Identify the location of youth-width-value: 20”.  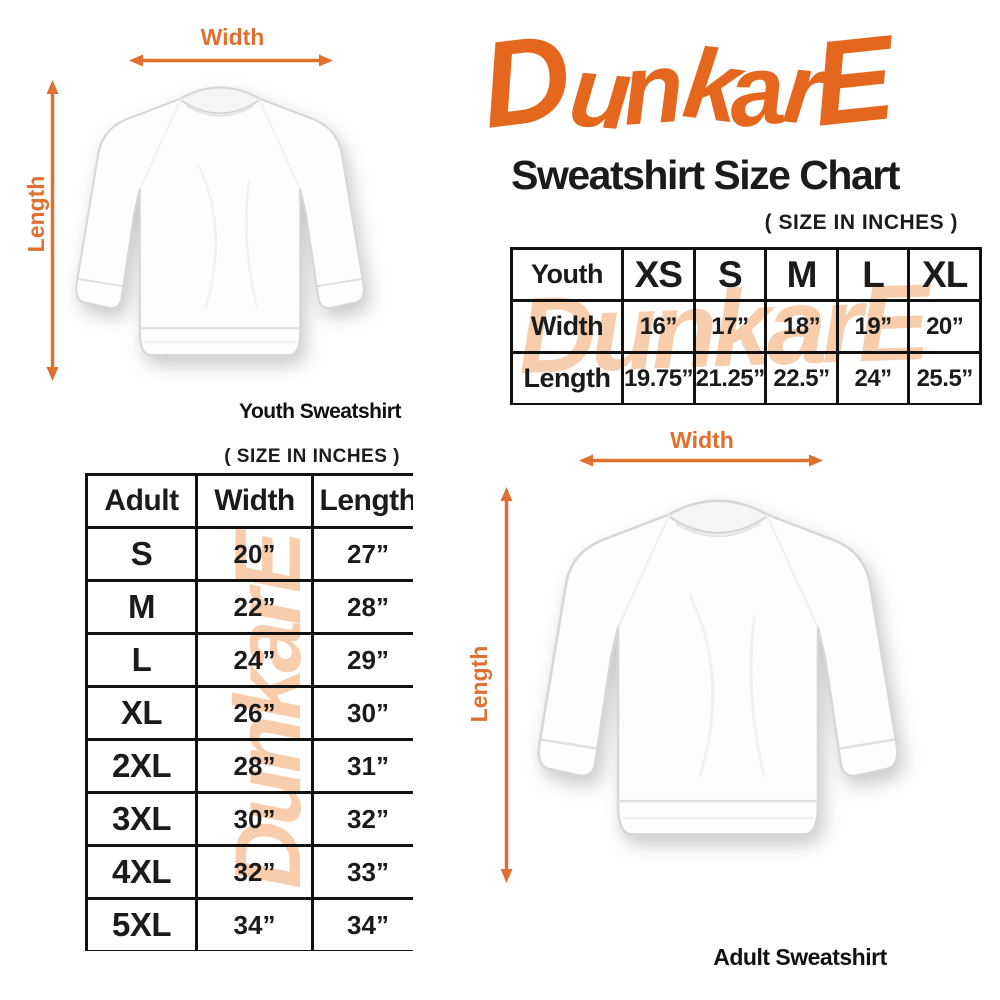
(944, 326).